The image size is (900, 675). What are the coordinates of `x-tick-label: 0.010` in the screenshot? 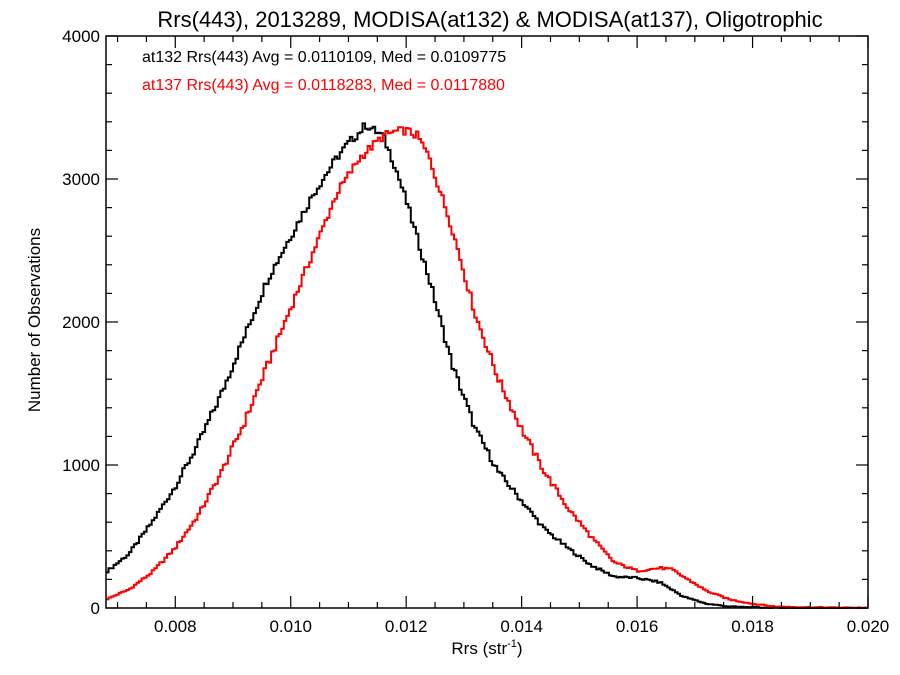 It's located at (290, 626).